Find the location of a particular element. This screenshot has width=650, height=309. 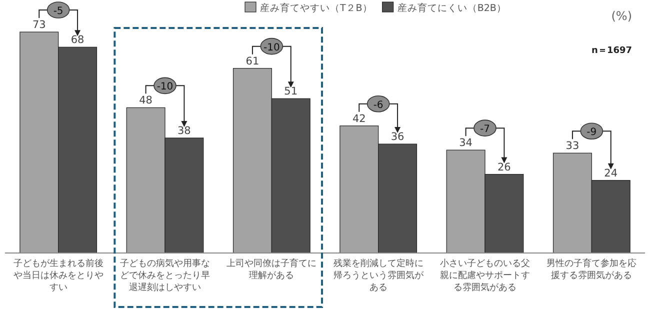

data-label: 33 is located at coordinates (573, 146).